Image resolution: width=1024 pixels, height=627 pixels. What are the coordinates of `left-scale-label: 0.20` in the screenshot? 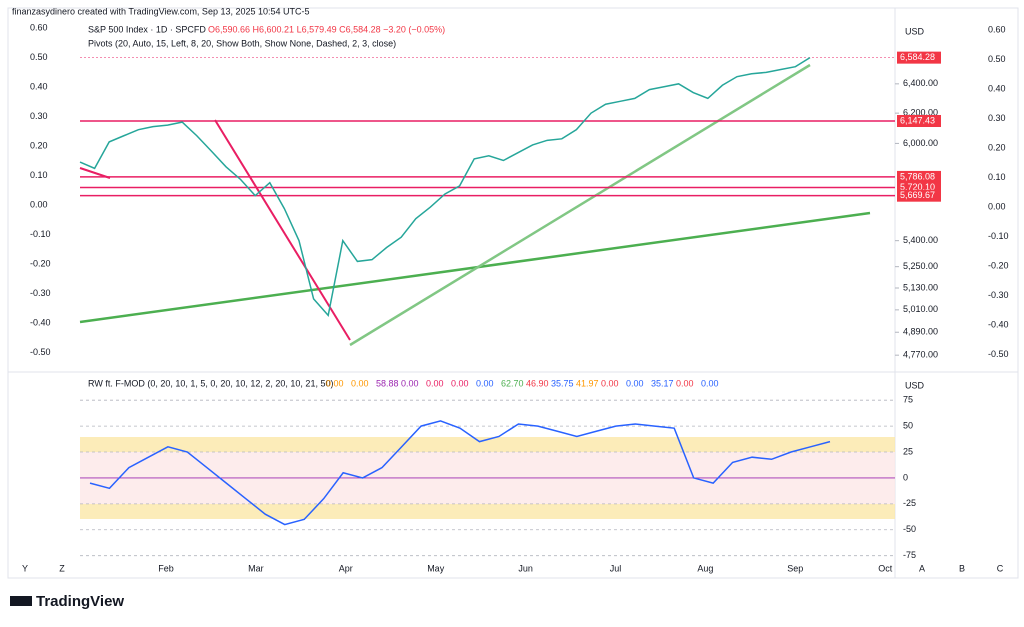 It's located at (39, 145).